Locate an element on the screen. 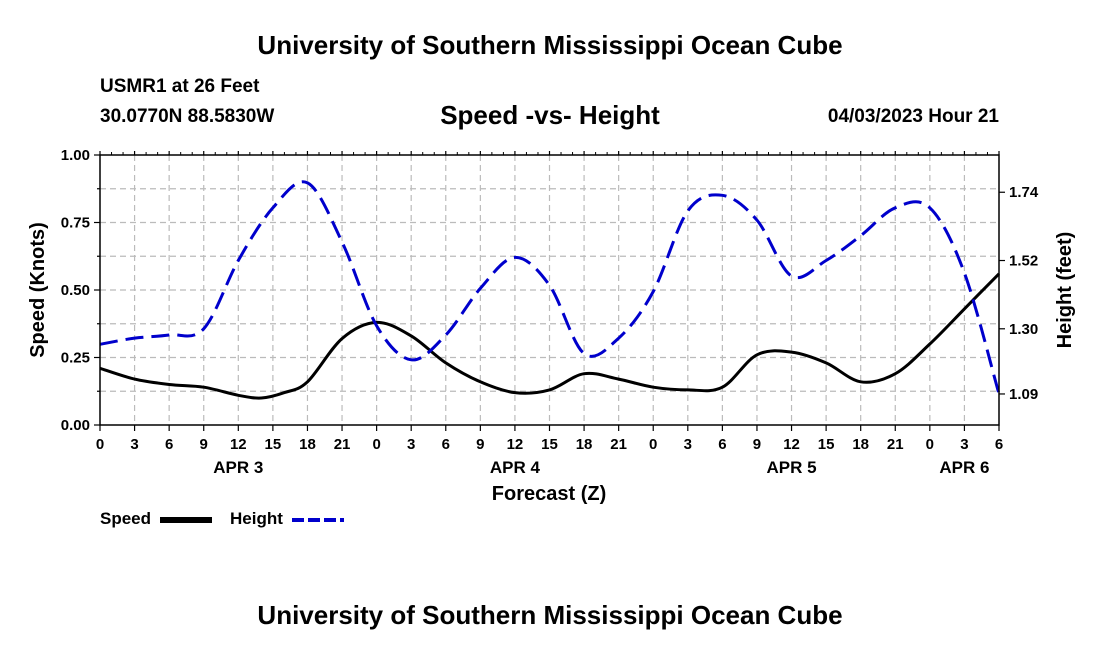 This screenshot has height=650, width=1100. forecast-timestamp: 04/03/2023 Hour 21 is located at coordinates (913, 116).